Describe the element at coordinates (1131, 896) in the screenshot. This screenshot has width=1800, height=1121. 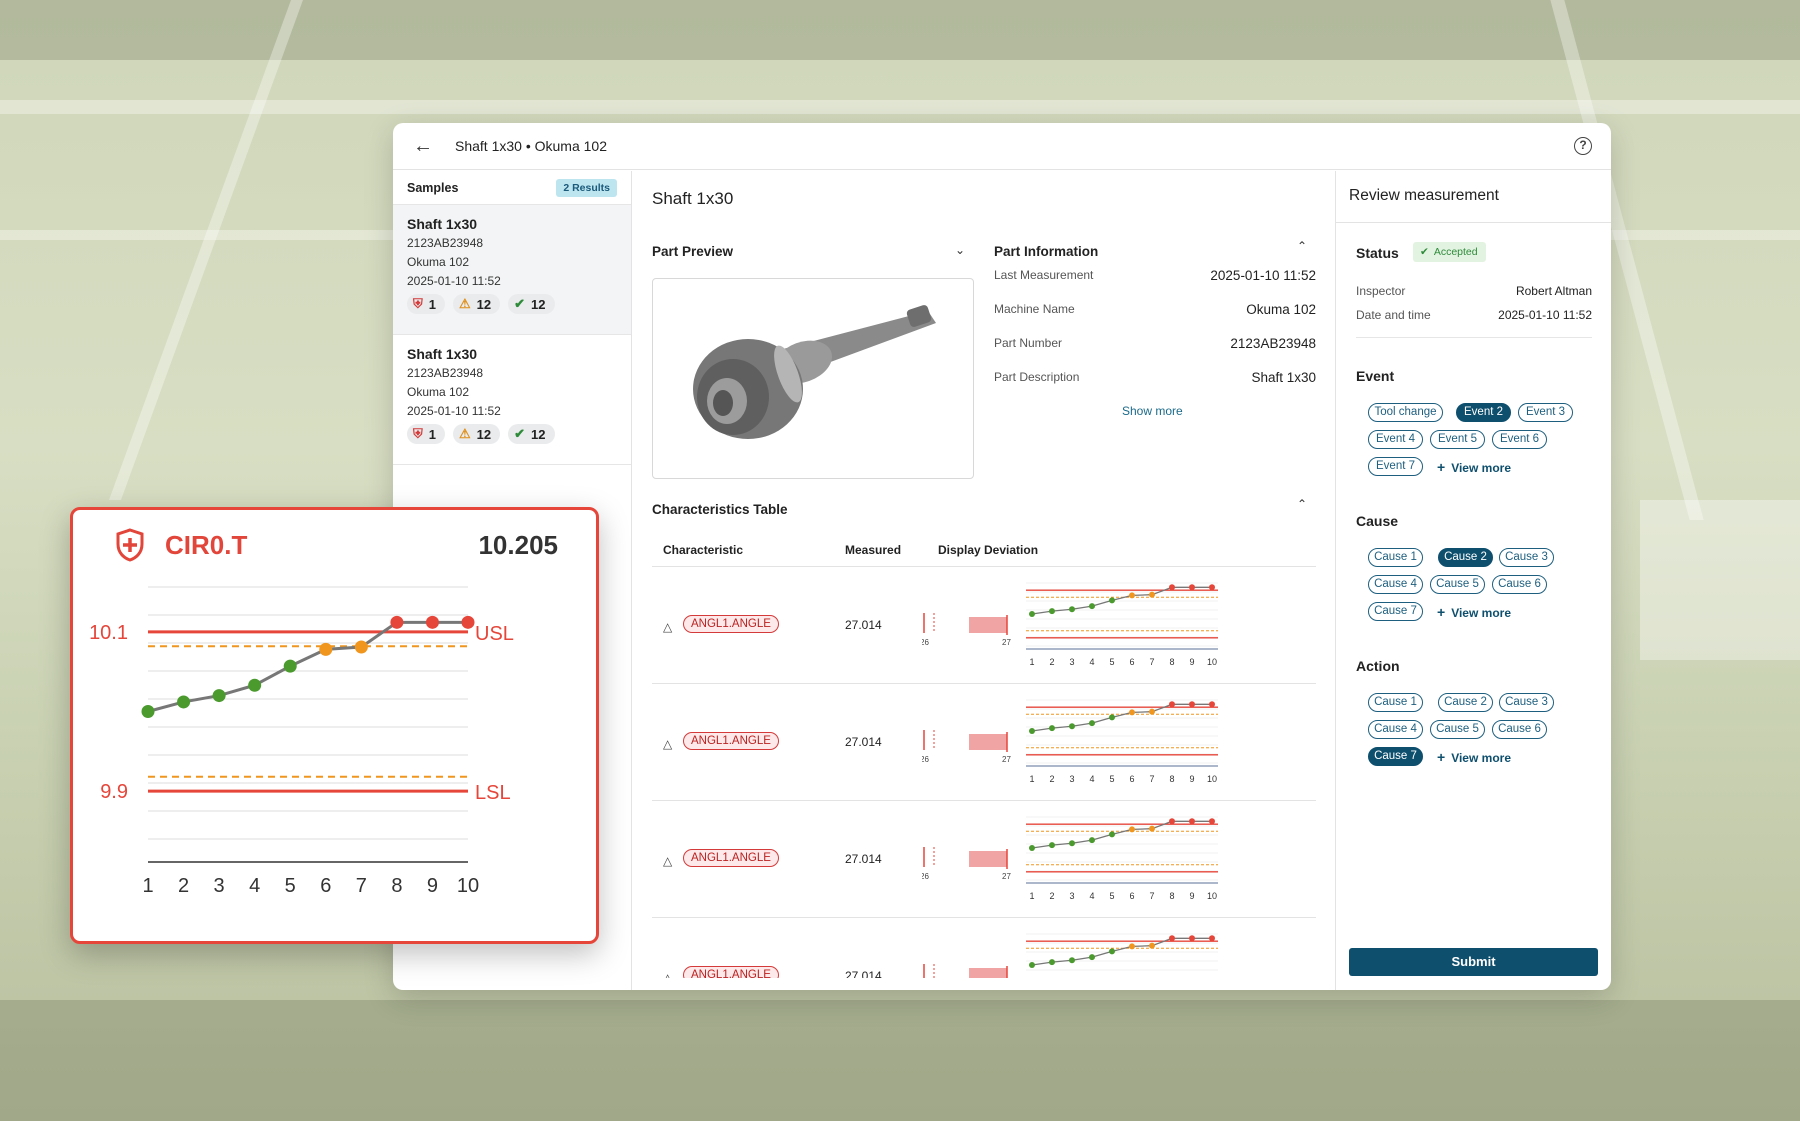
I see `x-tick-label: 6` at that location.